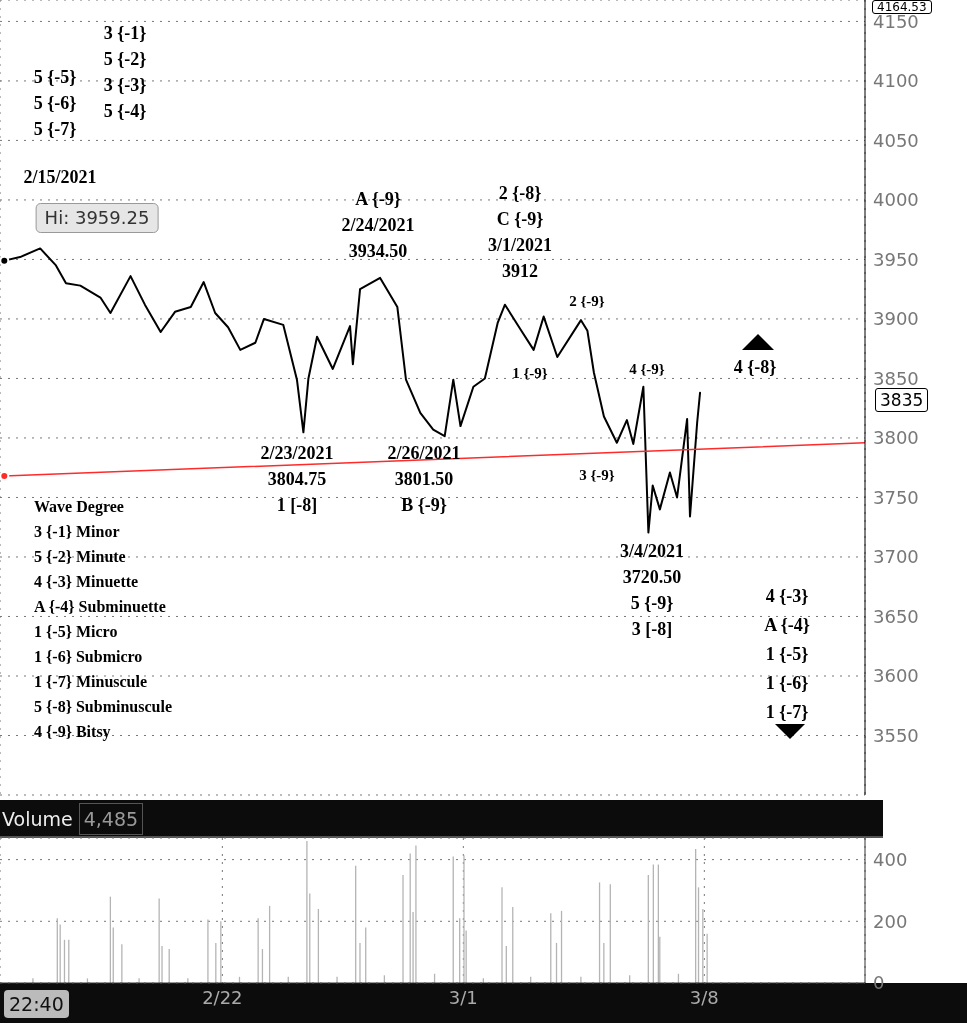 This screenshot has width=967, height=1023. What do you see at coordinates (597, 475) in the screenshot?
I see `annotation: 3 {-9}` at bounding box center [597, 475].